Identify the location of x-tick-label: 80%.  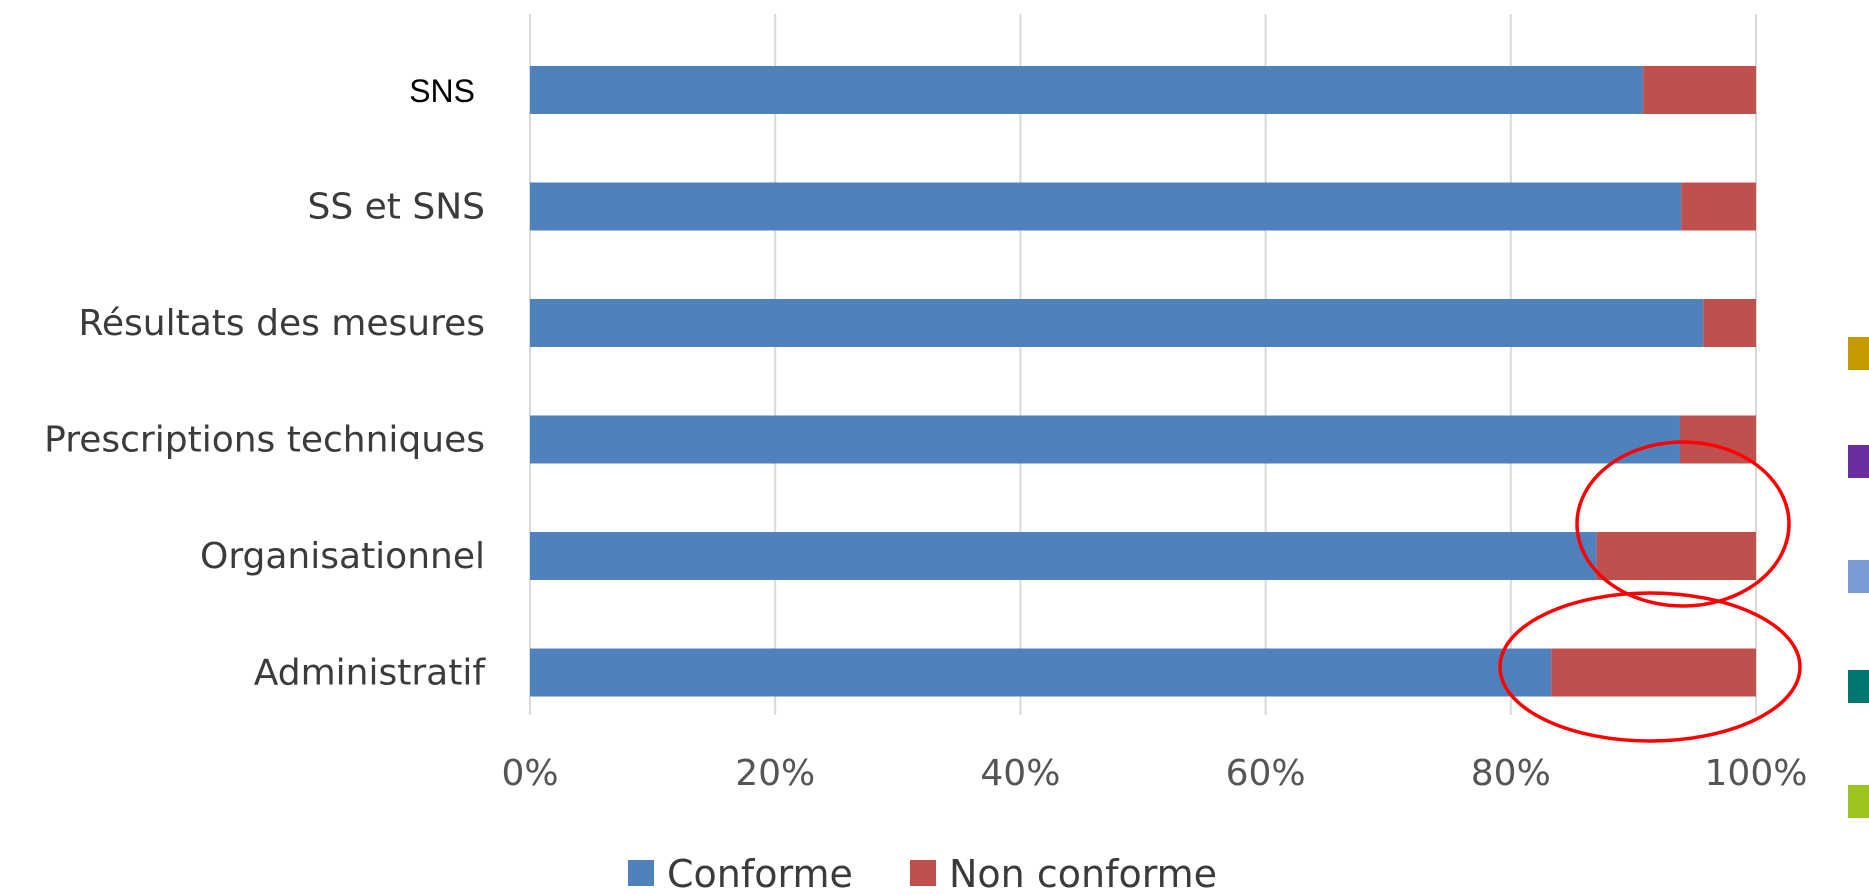
(1511, 773).